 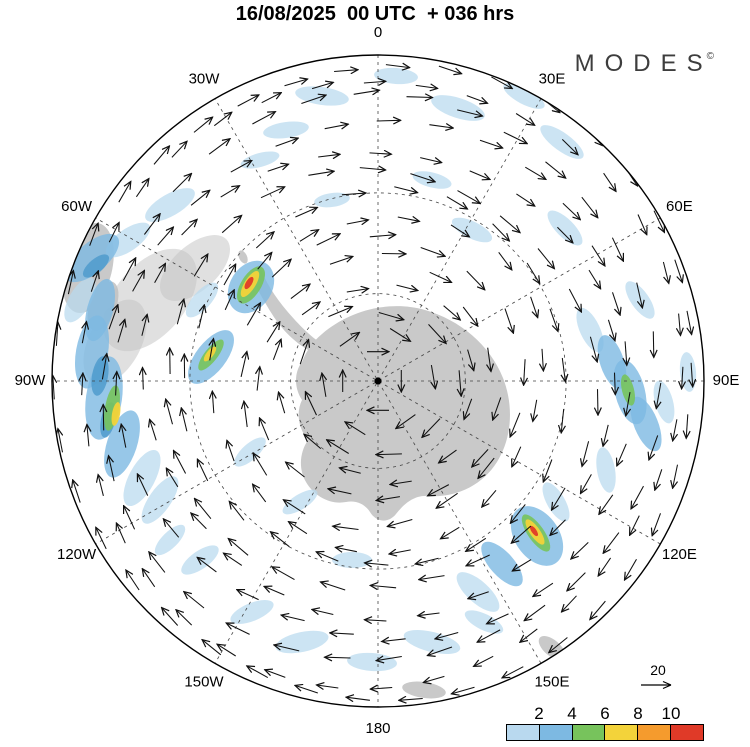 What do you see at coordinates (679, 206) in the screenshot?
I see `meridian-label-60E: 60E` at bounding box center [679, 206].